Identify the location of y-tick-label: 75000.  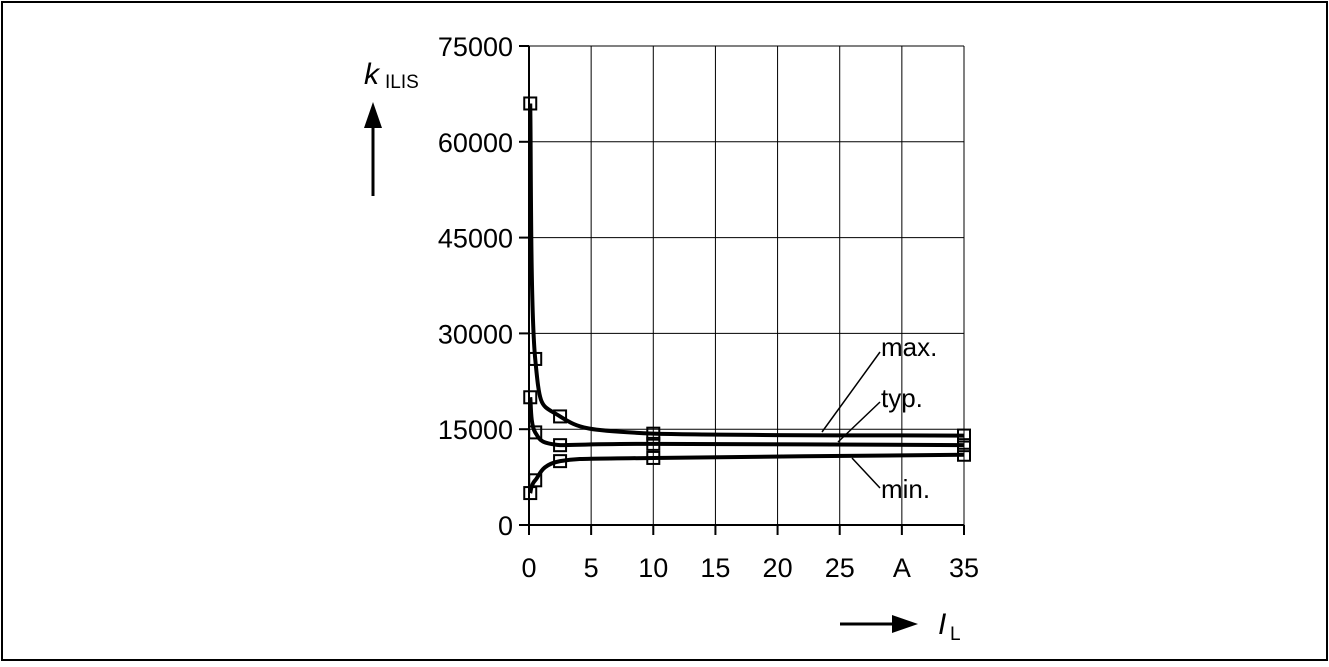
(475, 47).